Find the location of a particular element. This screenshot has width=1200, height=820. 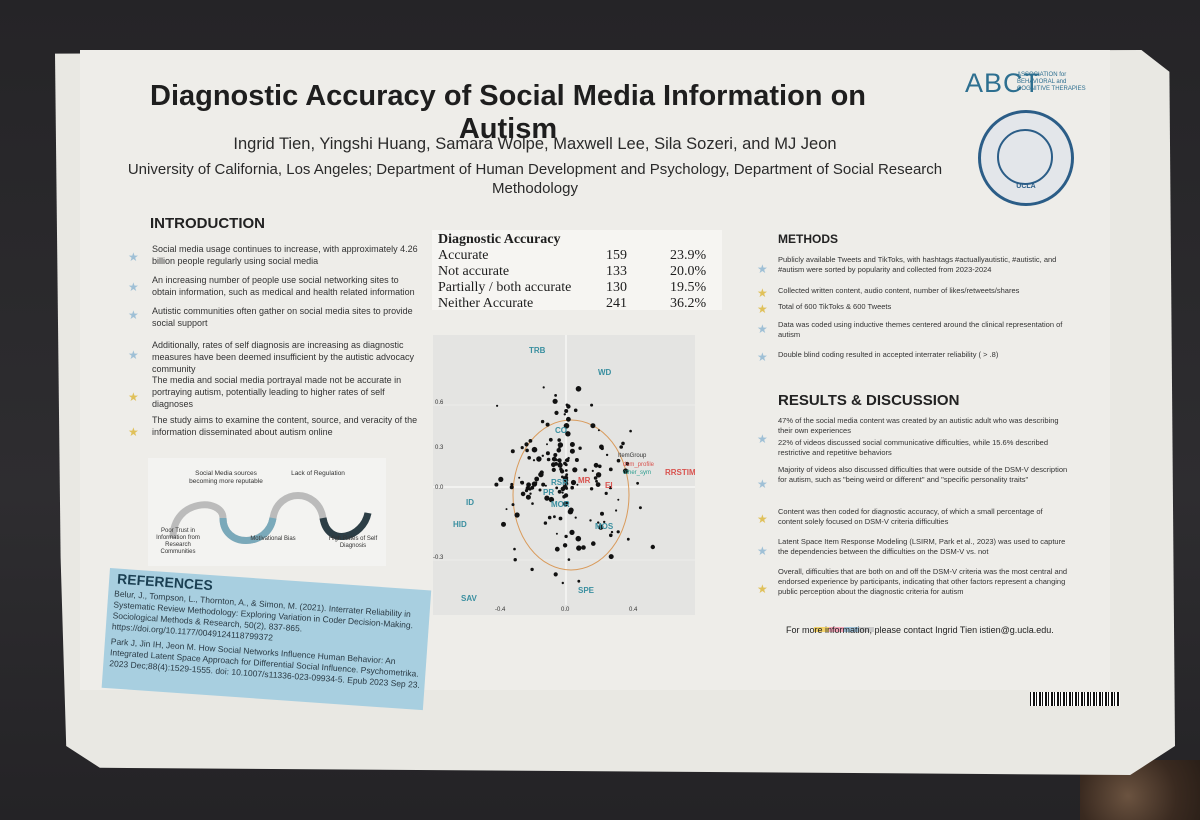

row-count: 133 is located at coordinates (616, 271).